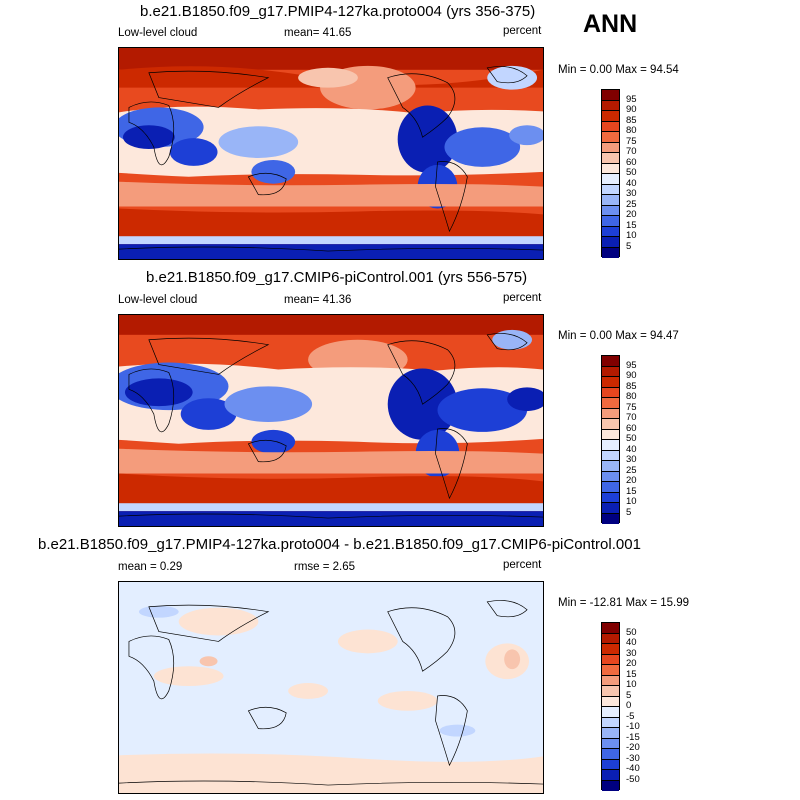 The height and width of the screenshot is (800, 800). I want to click on colorbar-tick-label: -40, so click(633, 768).